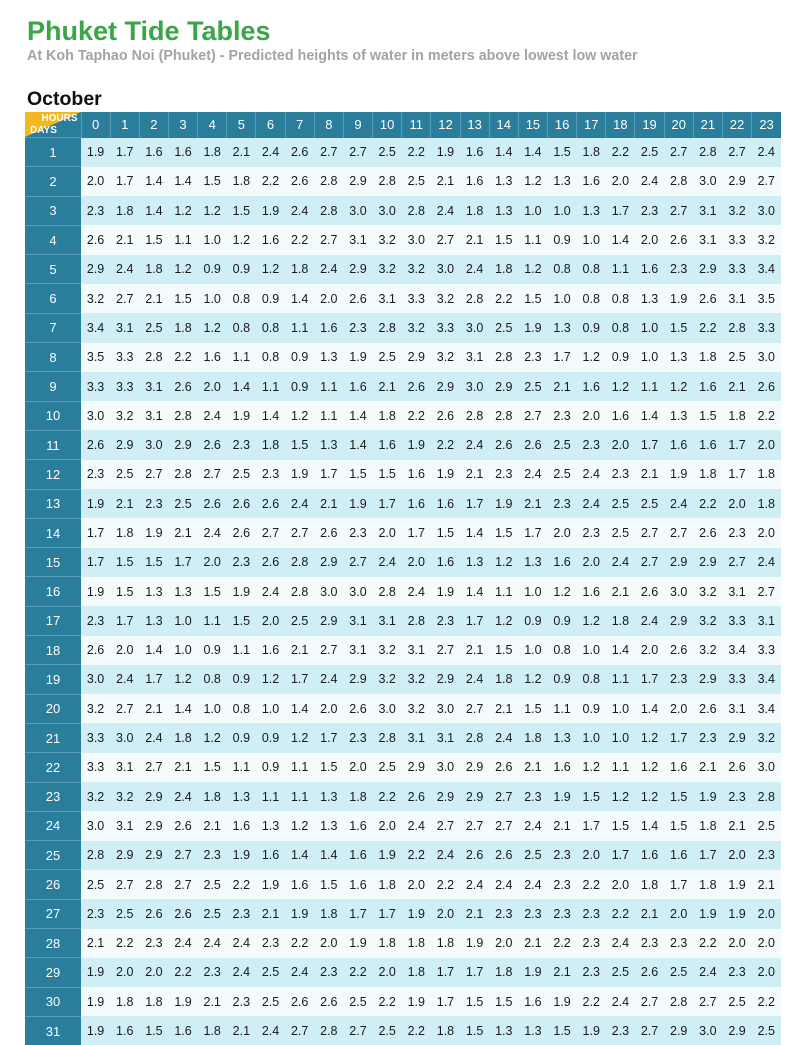 The width and height of the screenshot is (800, 1045). Describe the element at coordinates (591, 679) in the screenshot. I see `tide-height-cell: 0.8` at that location.